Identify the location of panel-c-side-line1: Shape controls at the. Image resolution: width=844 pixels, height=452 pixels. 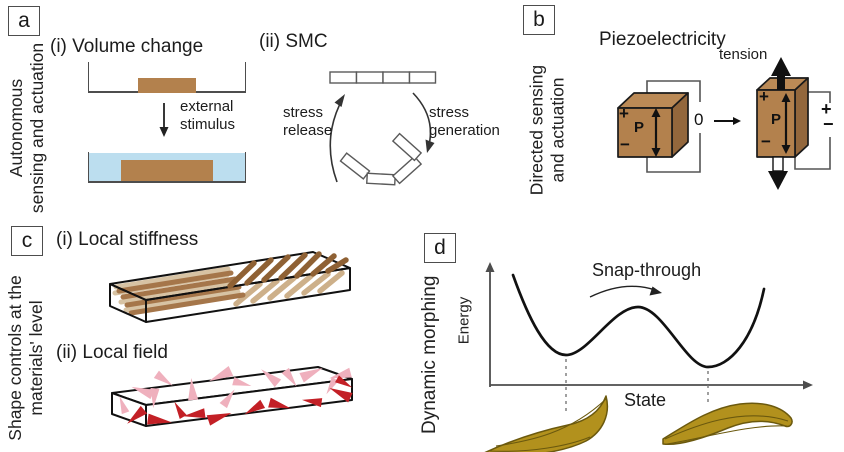
(15, 358).